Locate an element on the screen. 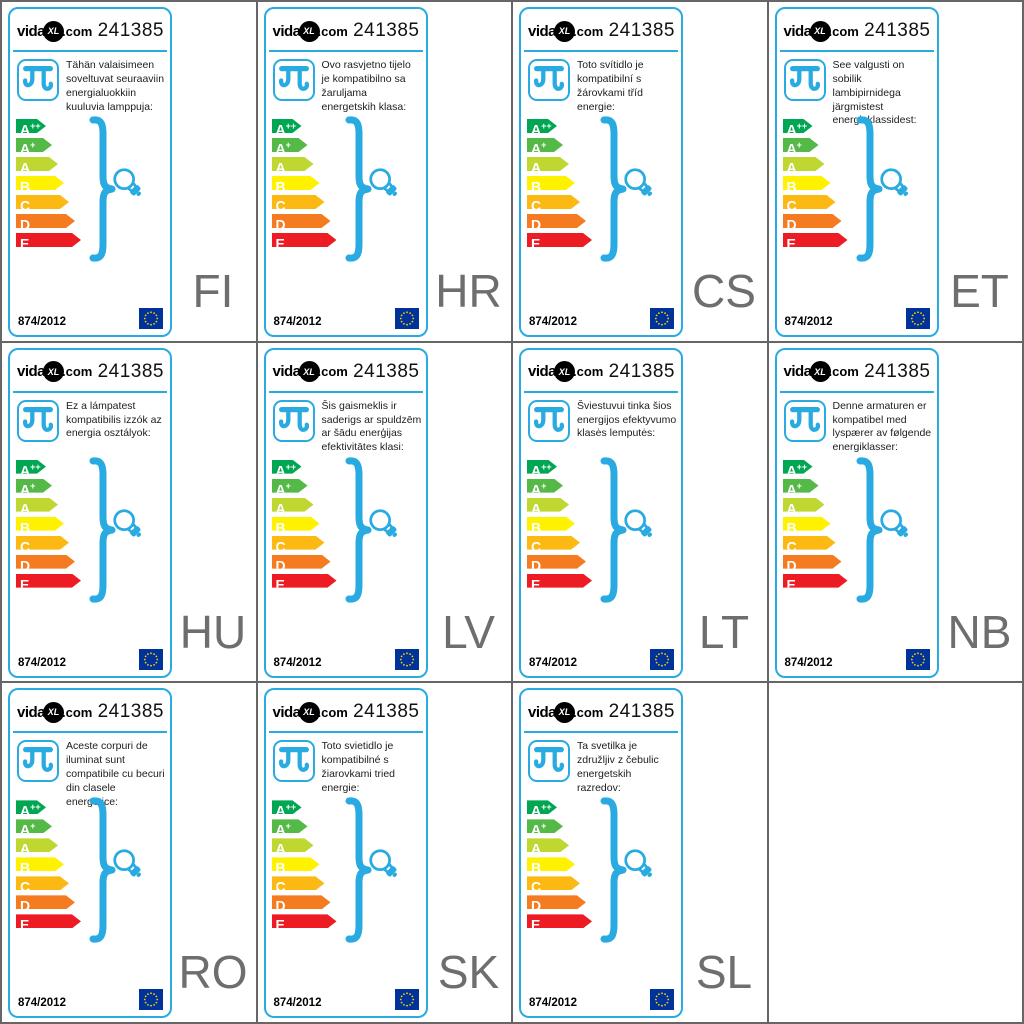  language-code: CS is located at coordinates (724, 291).